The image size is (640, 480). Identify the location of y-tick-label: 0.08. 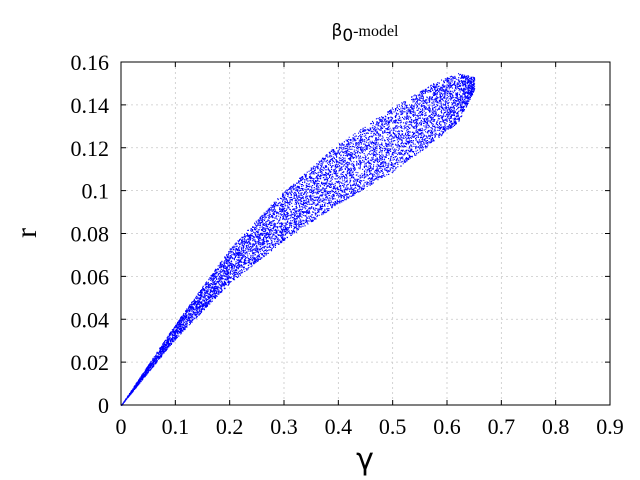
(90, 234).